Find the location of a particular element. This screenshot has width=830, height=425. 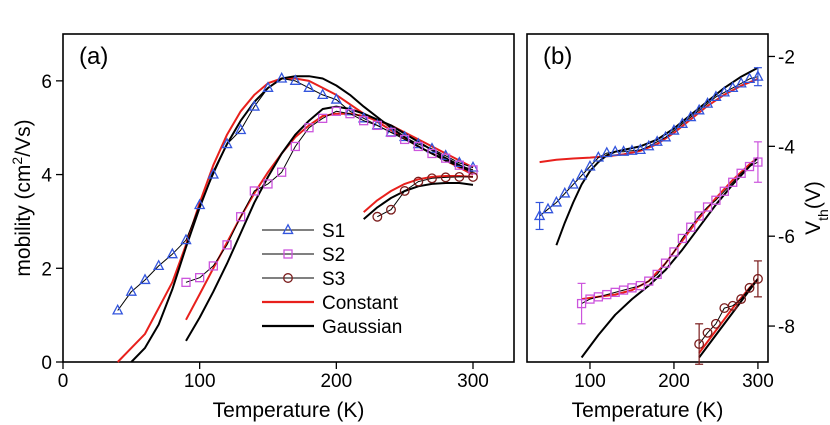

legend-label: S3 is located at coordinates (333, 279).